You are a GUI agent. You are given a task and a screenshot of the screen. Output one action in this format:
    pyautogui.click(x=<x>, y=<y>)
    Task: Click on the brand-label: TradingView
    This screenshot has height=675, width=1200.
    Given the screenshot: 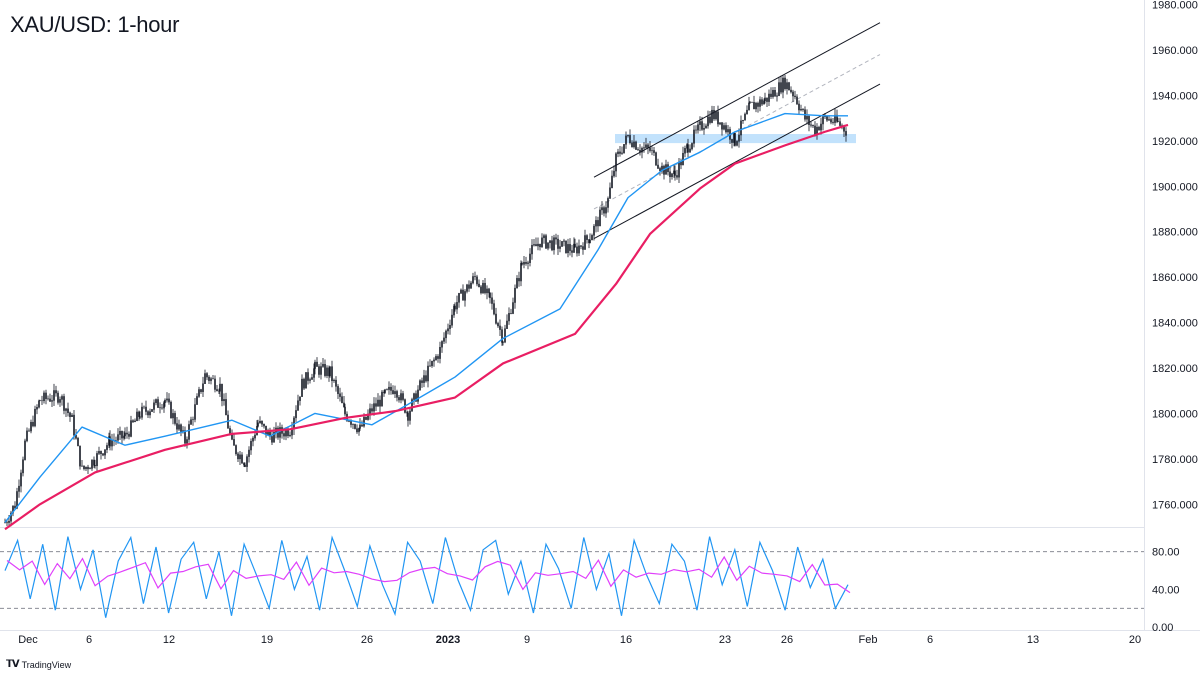 What is the action you would take?
    pyautogui.click(x=46, y=664)
    